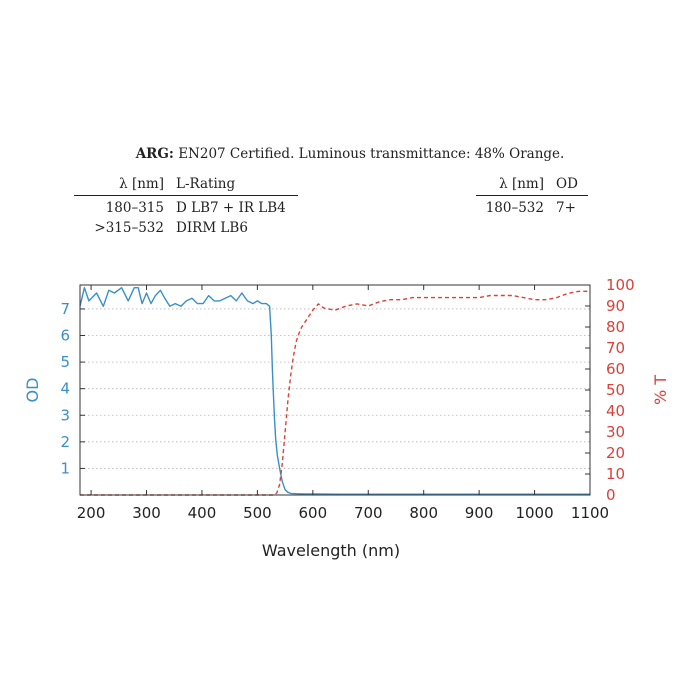 Image resolution: width=700 pixels, height=700 pixels. I want to click on y2-axis-label: % T, so click(660, 390).